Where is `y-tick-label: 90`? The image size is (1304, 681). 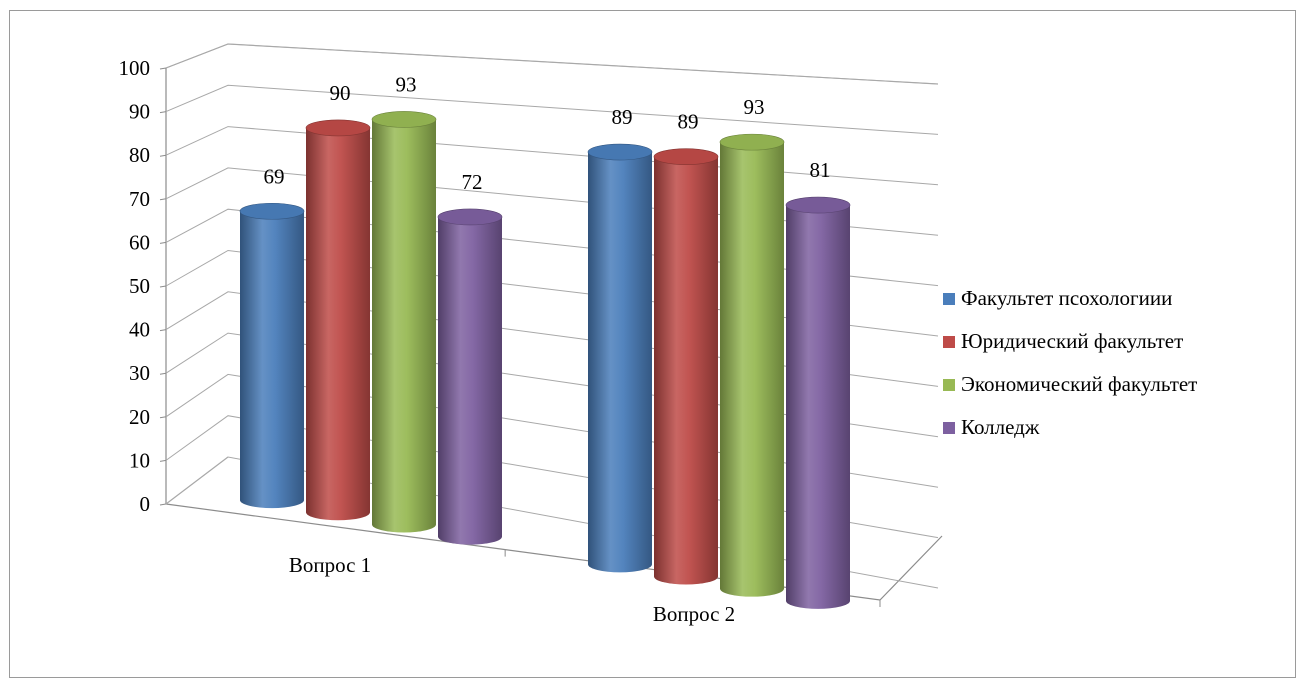
y-tick-label: 90 is located at coordinates (139, 112).